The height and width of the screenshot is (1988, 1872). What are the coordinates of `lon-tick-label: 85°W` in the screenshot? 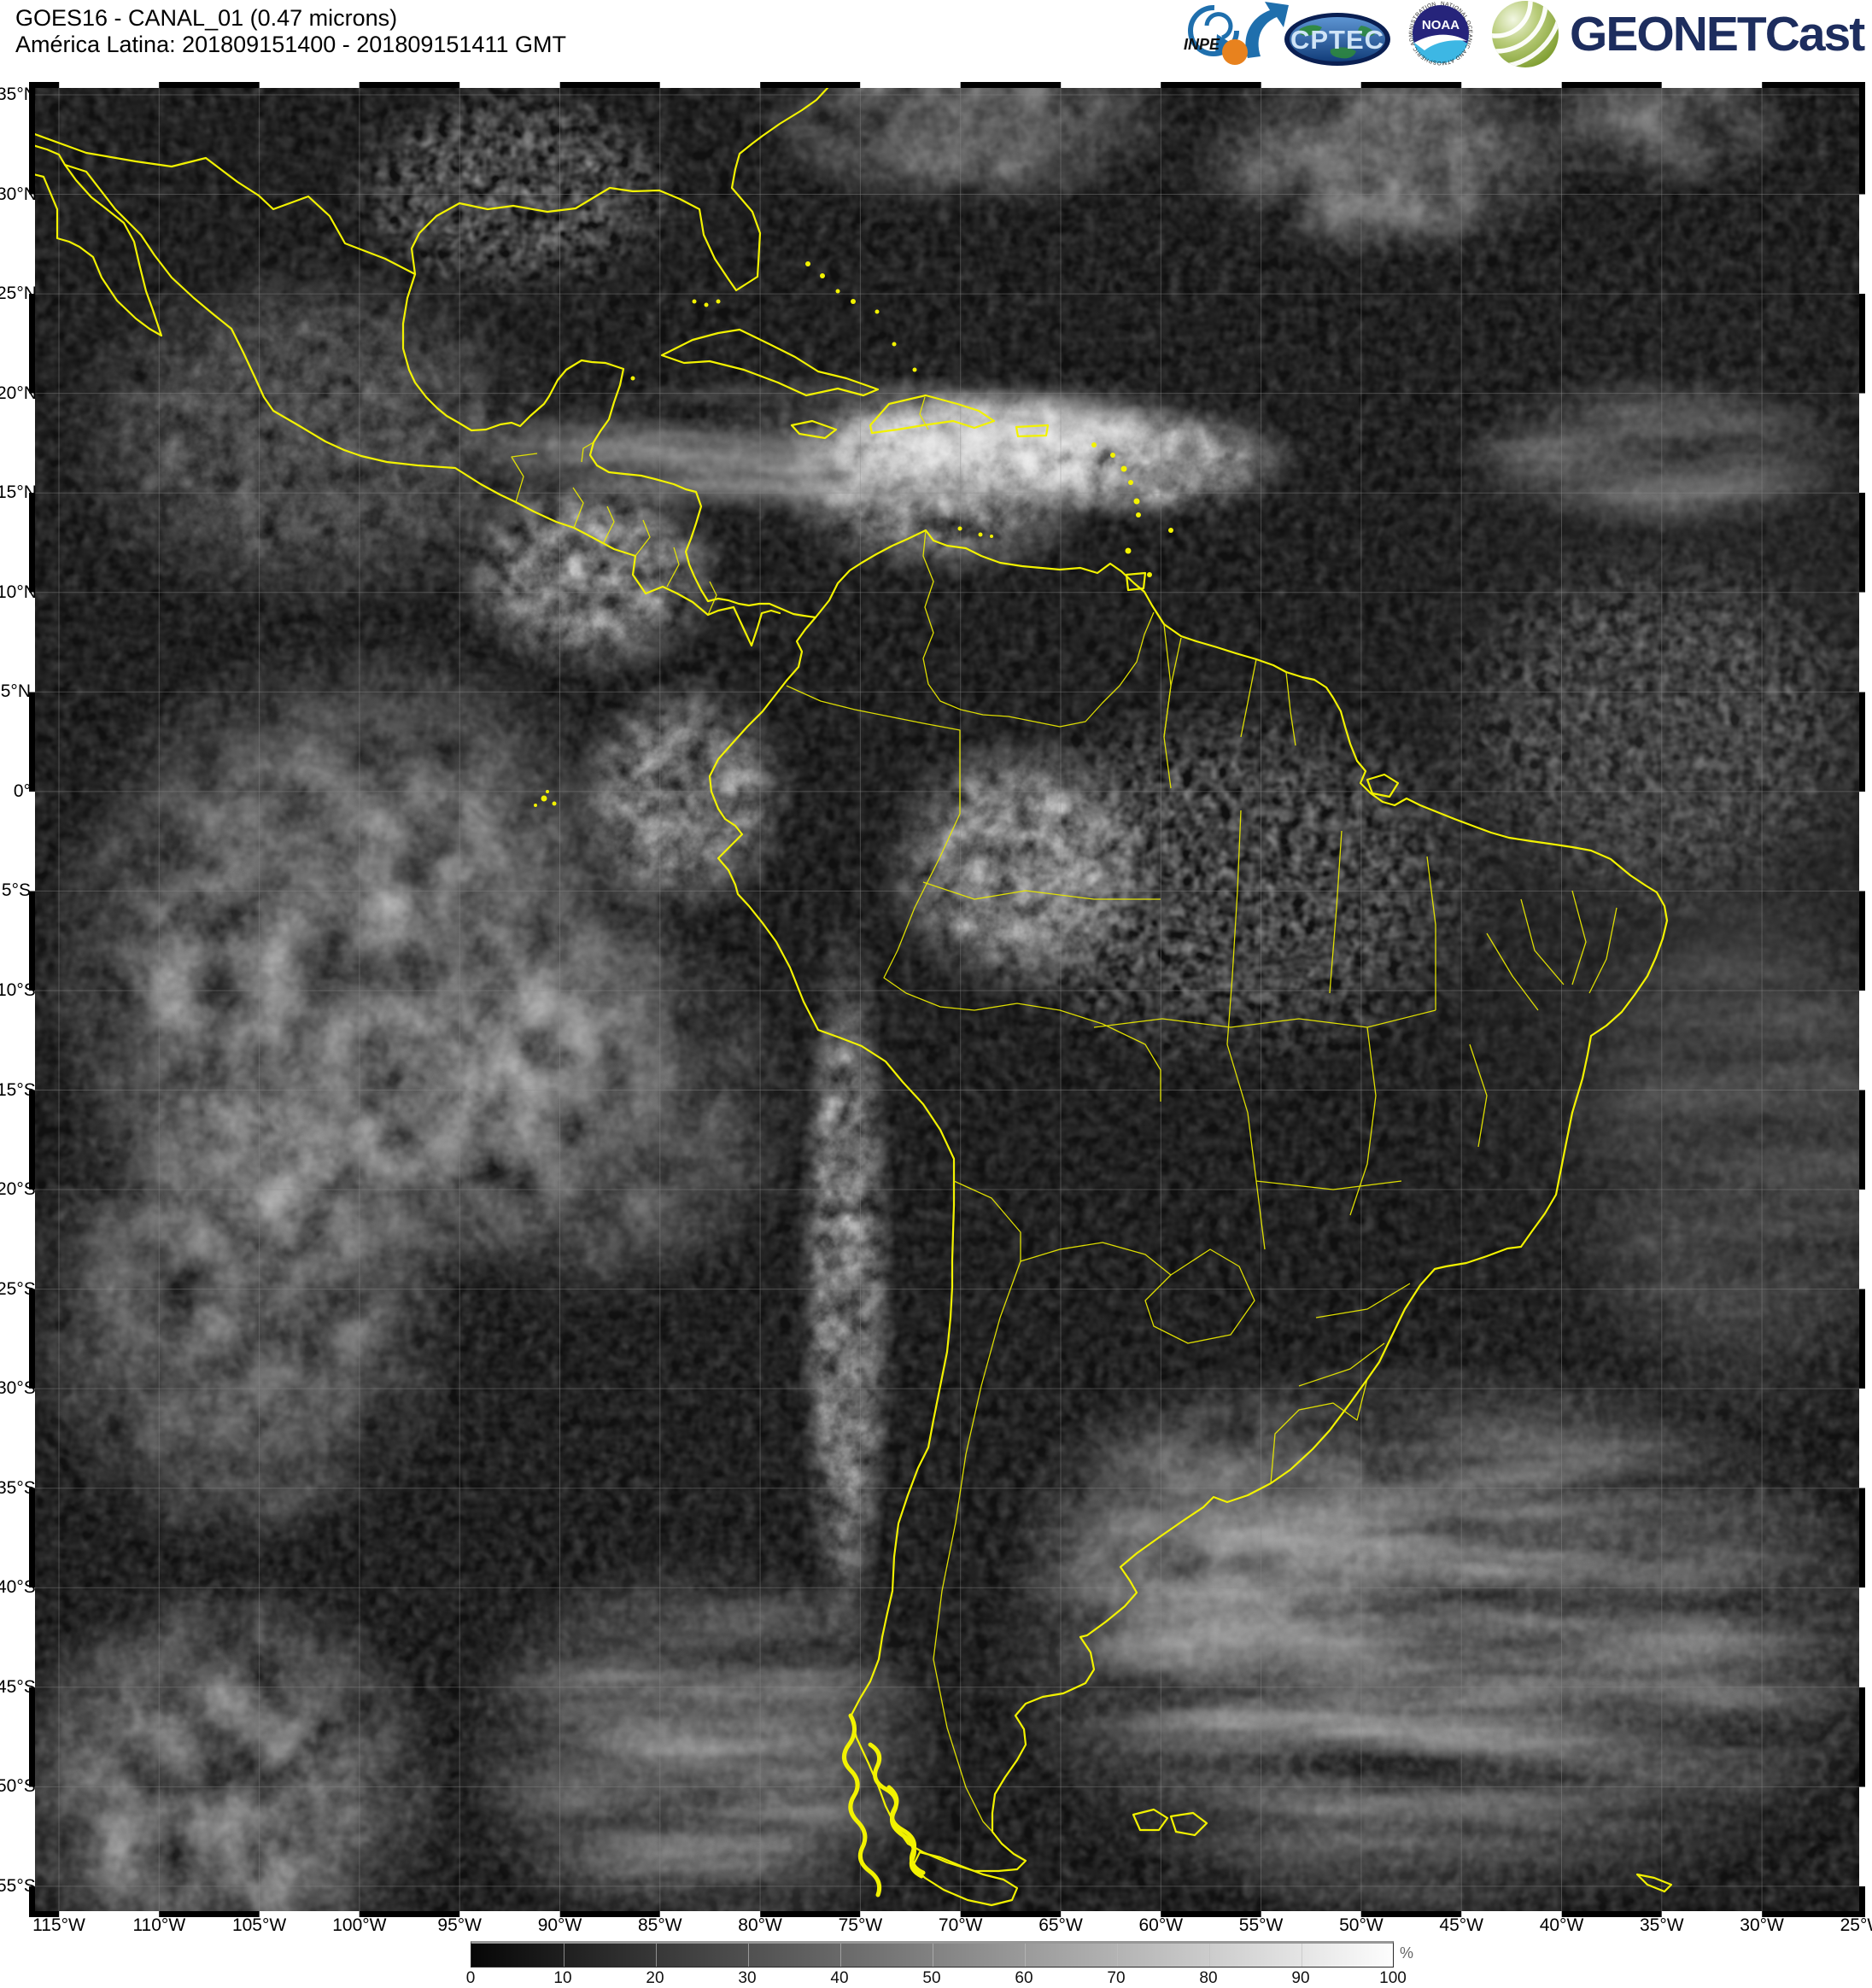 It's located at (660, 1925).